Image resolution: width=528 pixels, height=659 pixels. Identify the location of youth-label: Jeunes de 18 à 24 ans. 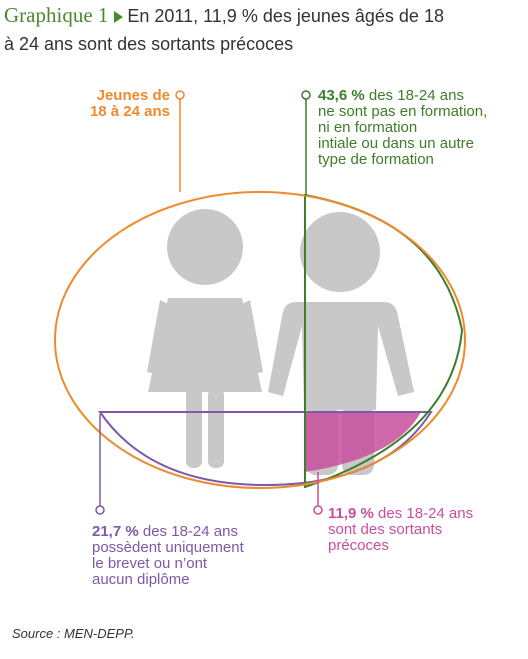
(126, 104).